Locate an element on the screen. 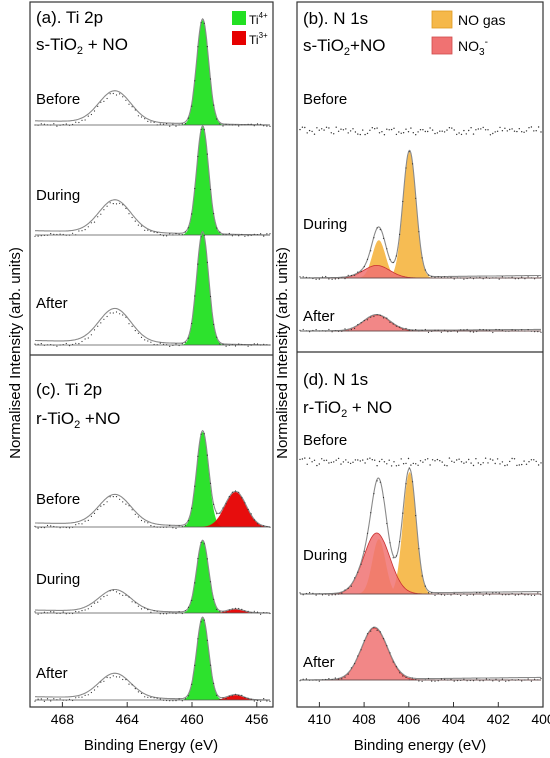 This screenshot has width=550, height=758. panel-d-title: (d). N 1s is located at coordinates (335, 379).